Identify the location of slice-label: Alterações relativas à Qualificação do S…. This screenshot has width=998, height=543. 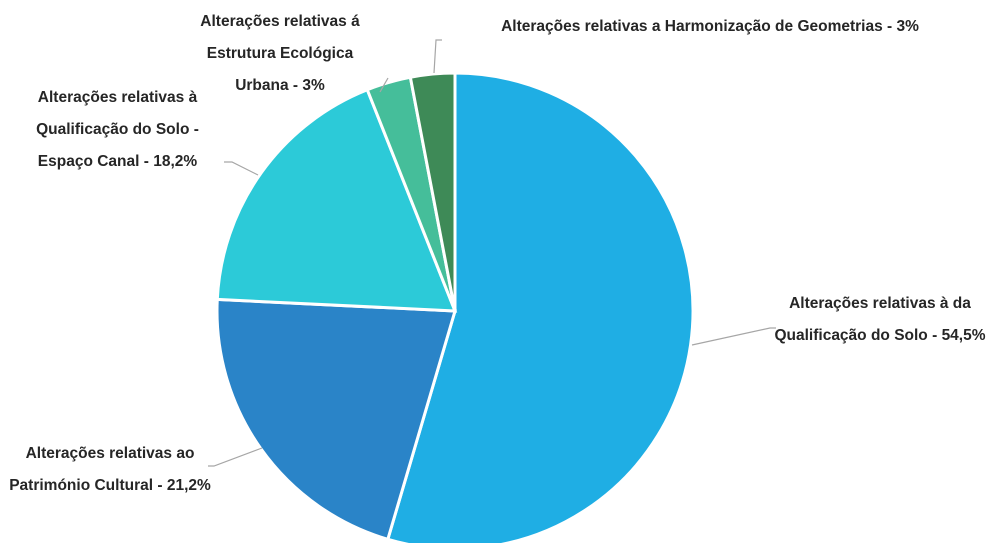
(117, 130).